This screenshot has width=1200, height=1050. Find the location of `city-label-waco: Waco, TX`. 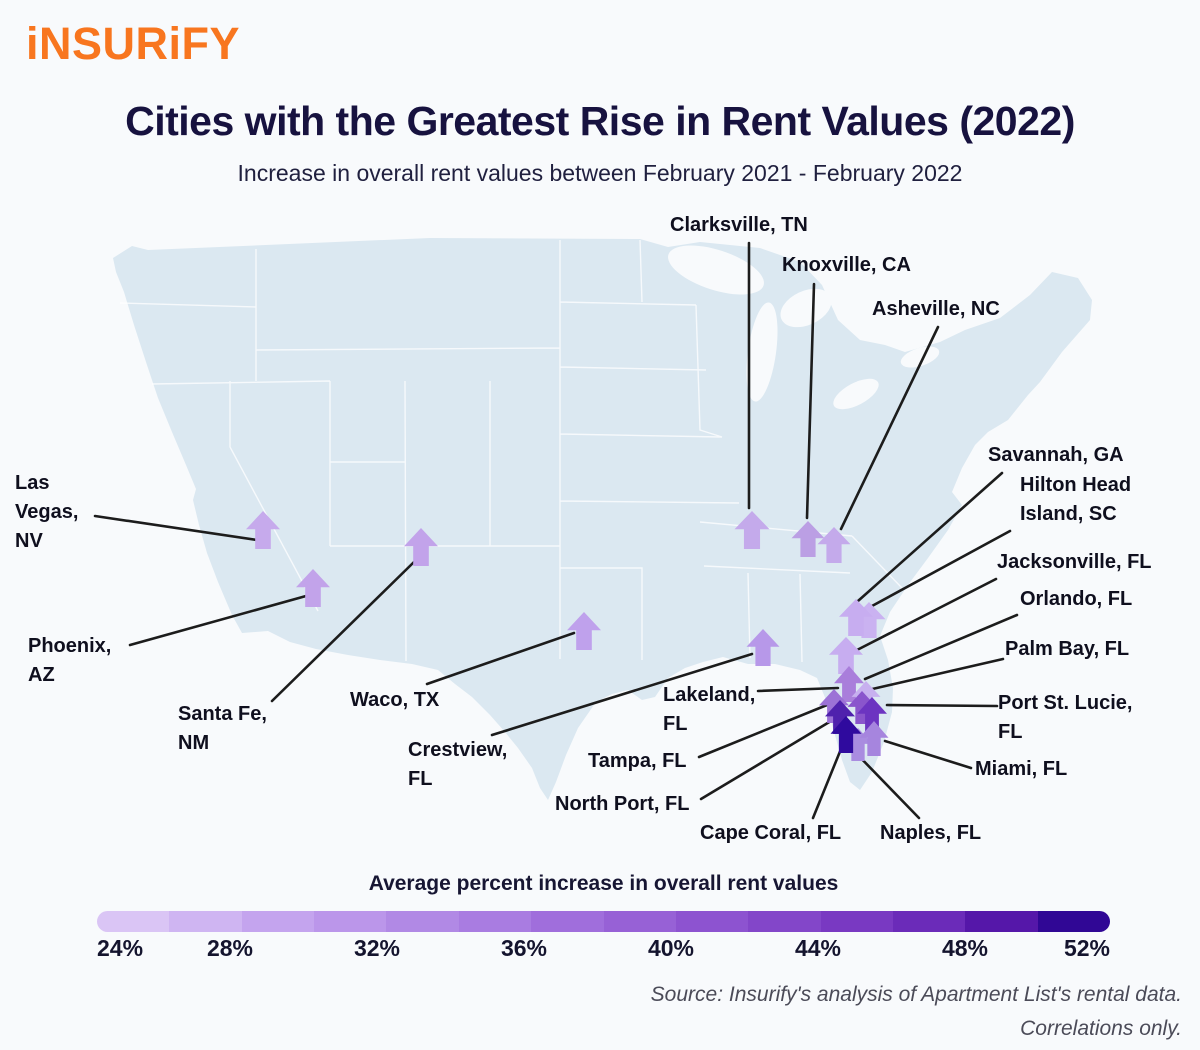

city-label-waco: Waco, TX is located at coordinates (394, 700).